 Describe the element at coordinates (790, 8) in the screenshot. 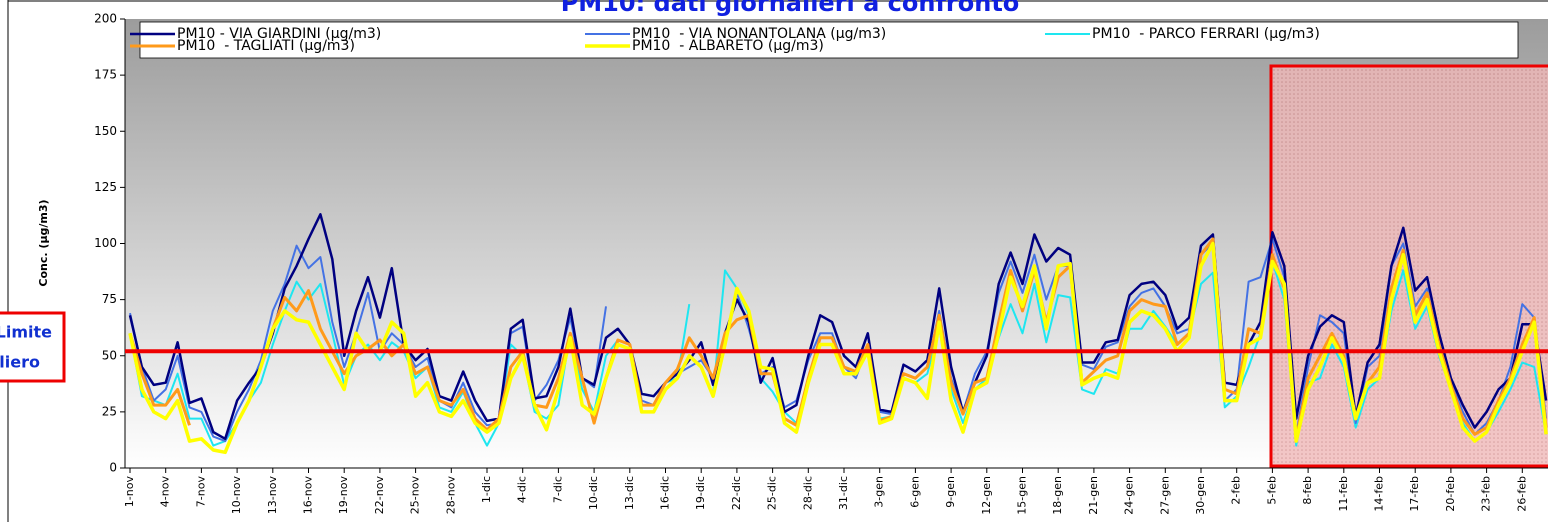

I see `chart-title: PM10: dati giornalieri a confronto` at that location.